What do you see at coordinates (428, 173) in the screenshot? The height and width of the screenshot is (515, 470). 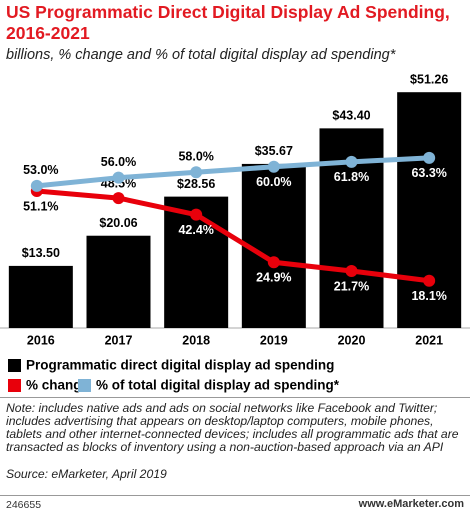 I see `point-value-label: 63.3%` at bounding box center [428, 173].